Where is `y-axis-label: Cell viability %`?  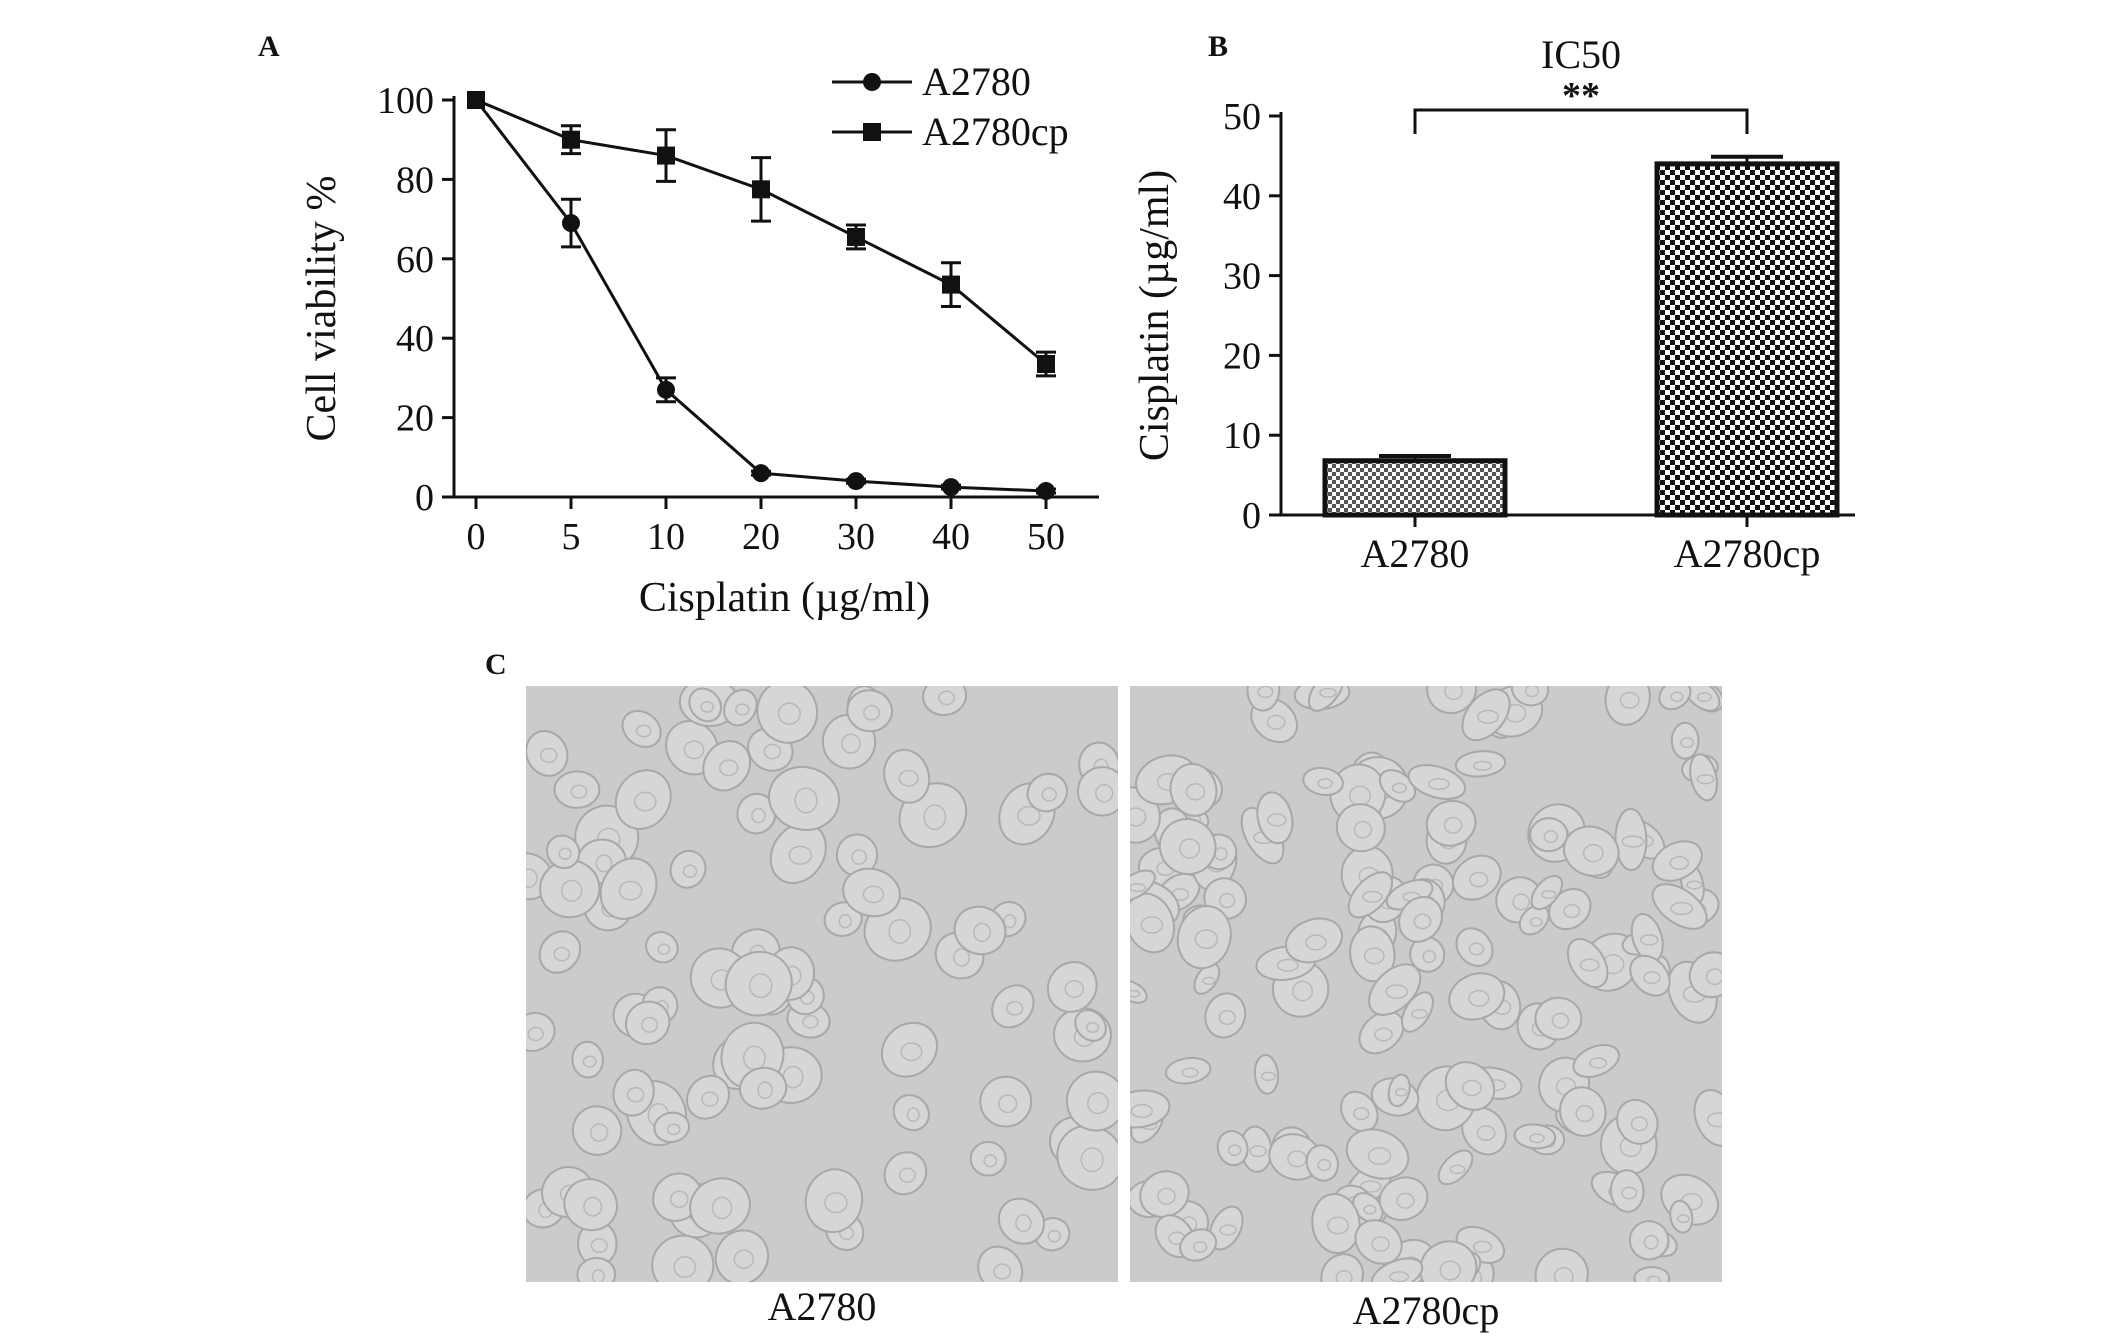 y-axis-label: Cell viability % is located at coordinates (322, 309).